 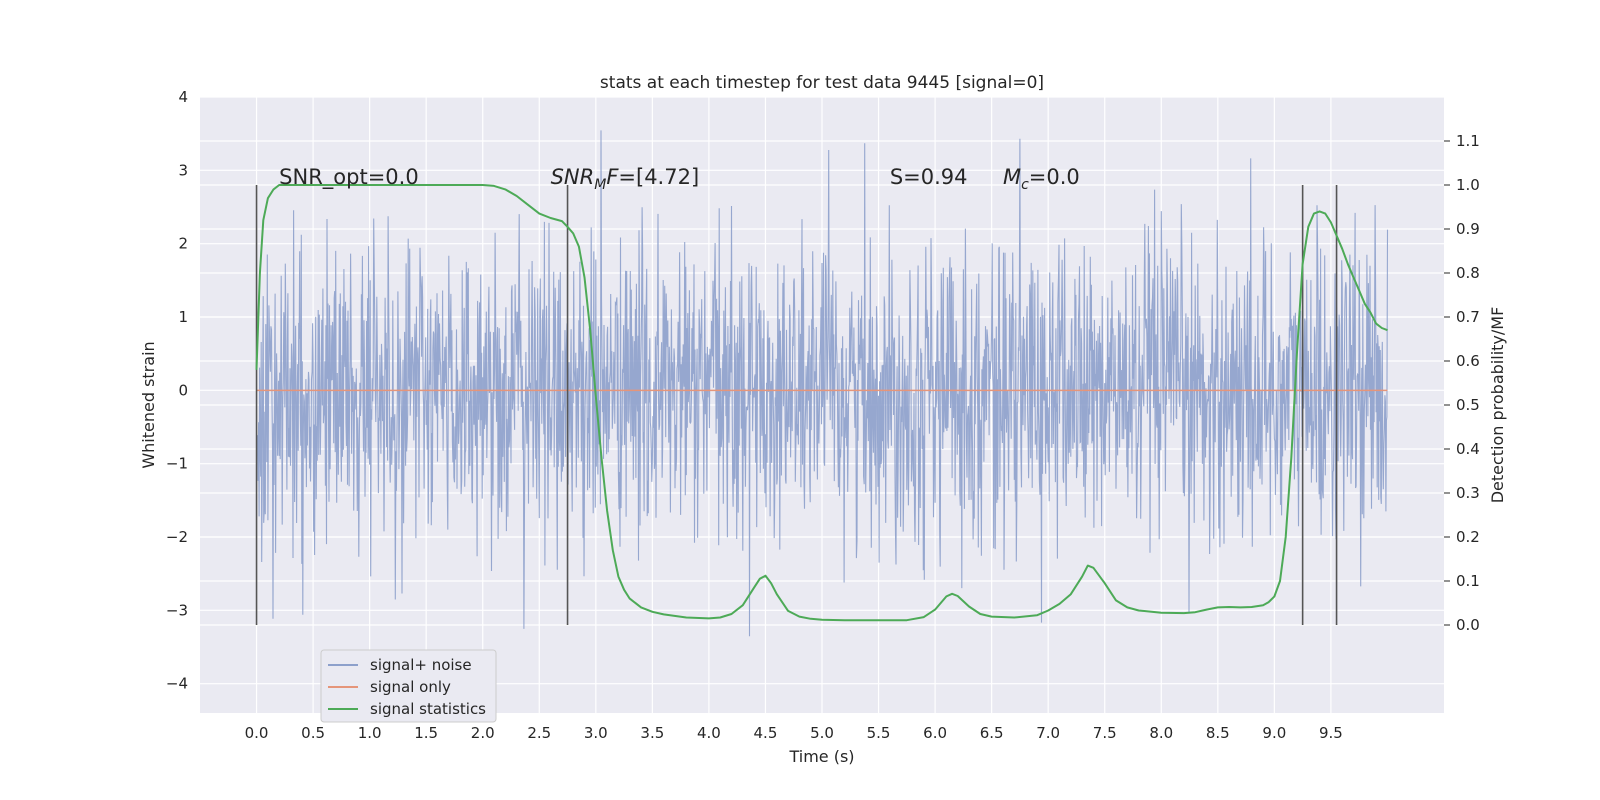 What do you see at coordinates (821, 756) in the screenshot?
I see `x-axis-label: Time (s)` at bounding box center [821, 756].